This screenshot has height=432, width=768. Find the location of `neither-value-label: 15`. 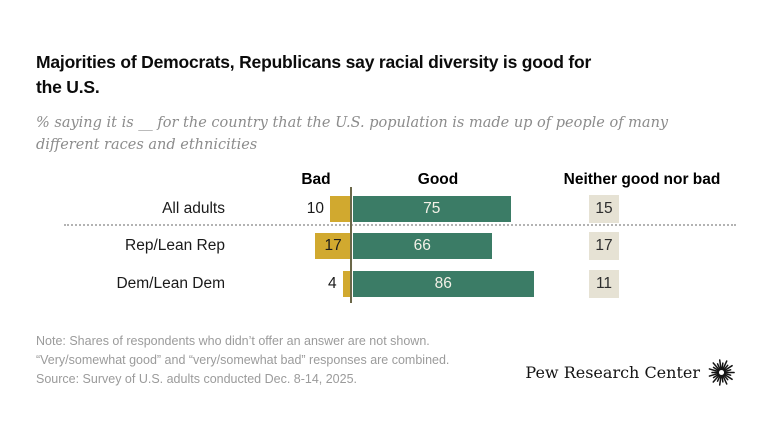

neither-value-label: 15 is located at coordinates (604, 208).